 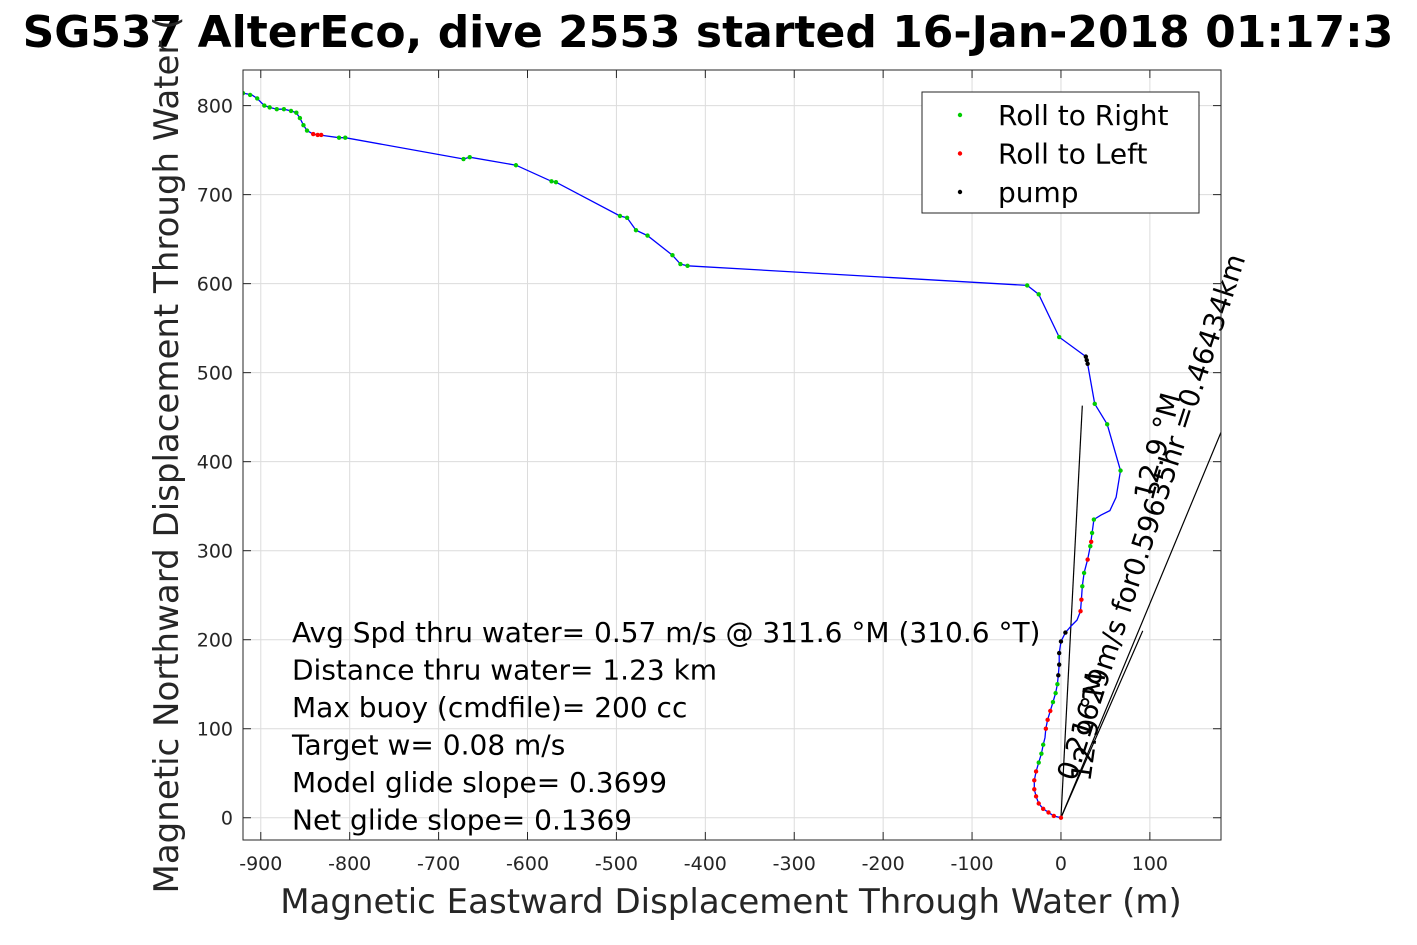 I want to click on legend-label: Roll to Left, so click(x=1072, y=154).